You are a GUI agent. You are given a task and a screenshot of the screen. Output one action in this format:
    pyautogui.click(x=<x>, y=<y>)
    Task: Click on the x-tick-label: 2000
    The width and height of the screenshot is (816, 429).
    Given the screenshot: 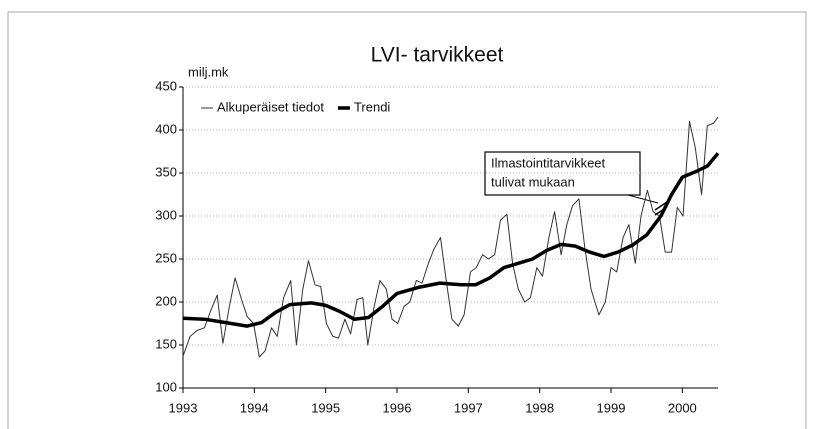 What is the action you would take?
    pyautogui.click(x=682, y=407)
    